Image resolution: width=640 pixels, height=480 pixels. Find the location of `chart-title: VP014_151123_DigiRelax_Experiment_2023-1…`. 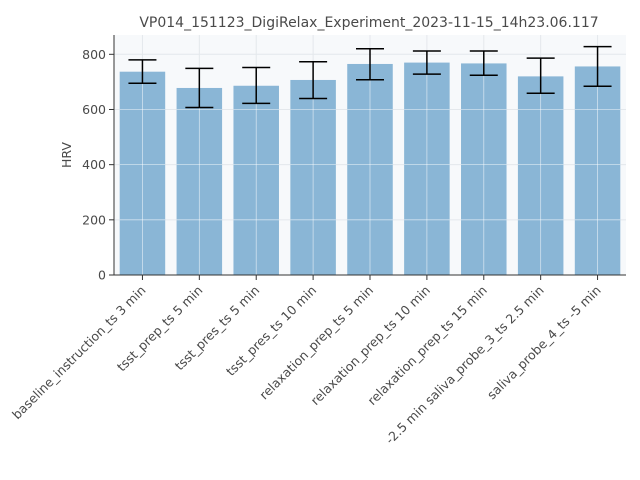

chart-title: VP014_151123_DigiRelax_Experiment_2023-1… is located at coordinates (368, 23).